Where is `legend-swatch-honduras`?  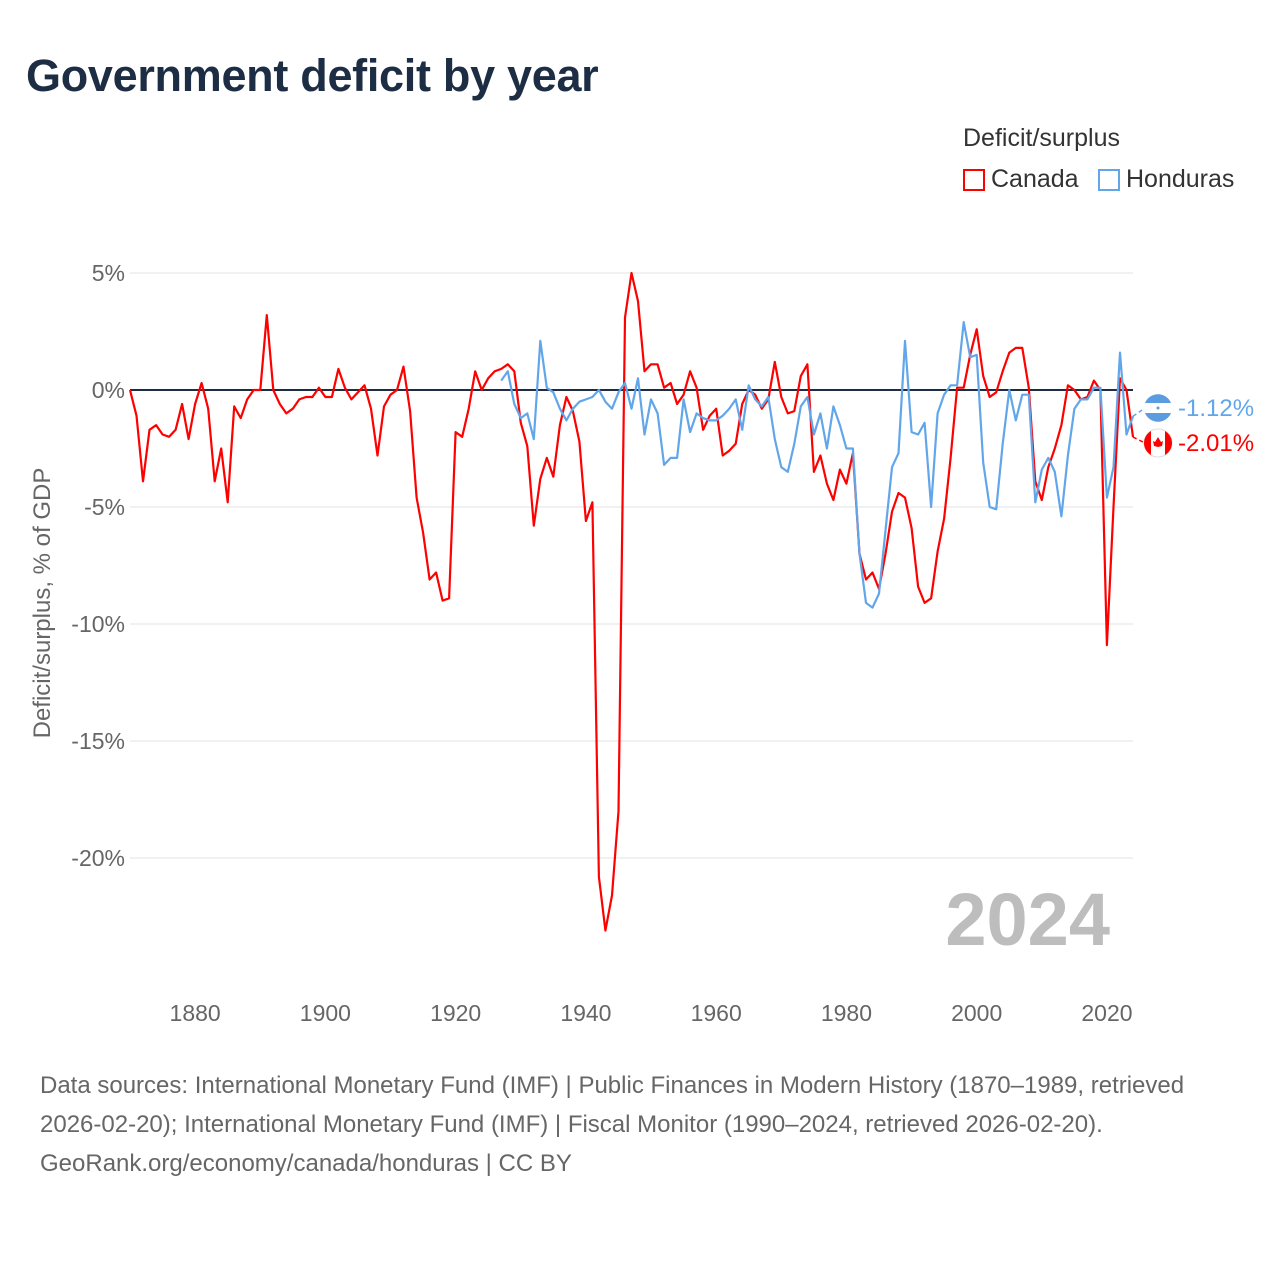 legend-swatch-honduras is located at coordinates (1109, 179).